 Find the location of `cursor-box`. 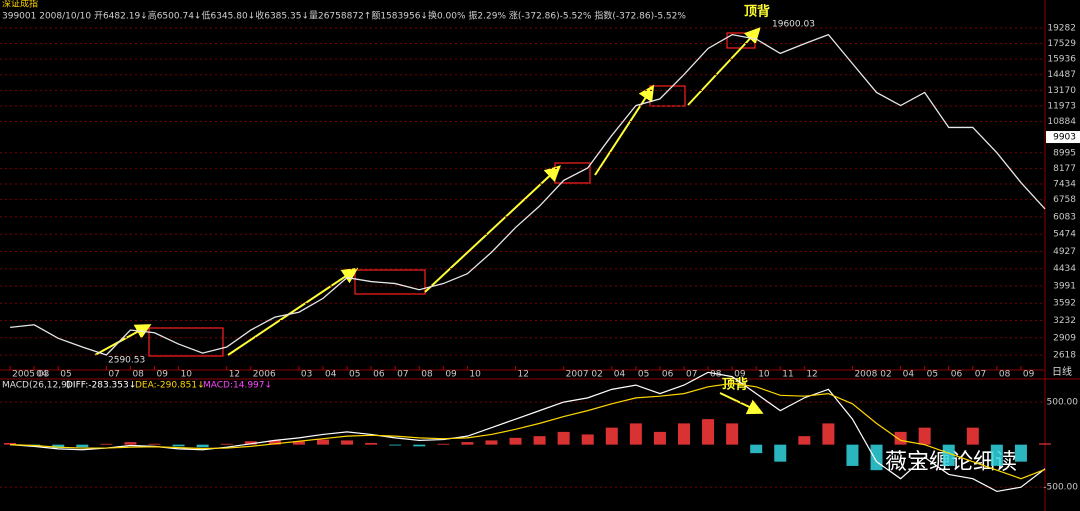

cursor-box is located at coordinates (1063, 137).